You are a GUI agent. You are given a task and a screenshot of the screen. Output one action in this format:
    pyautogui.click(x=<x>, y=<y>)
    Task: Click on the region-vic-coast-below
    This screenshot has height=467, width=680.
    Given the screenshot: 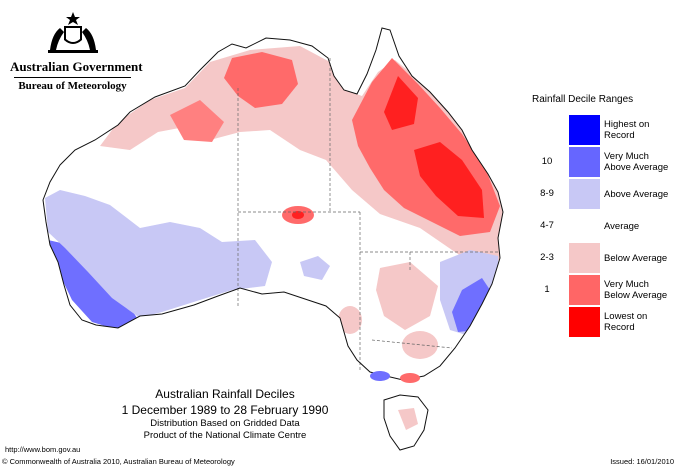 What is the action you would take?
    pyautogui.click(x=410, y=378)
    